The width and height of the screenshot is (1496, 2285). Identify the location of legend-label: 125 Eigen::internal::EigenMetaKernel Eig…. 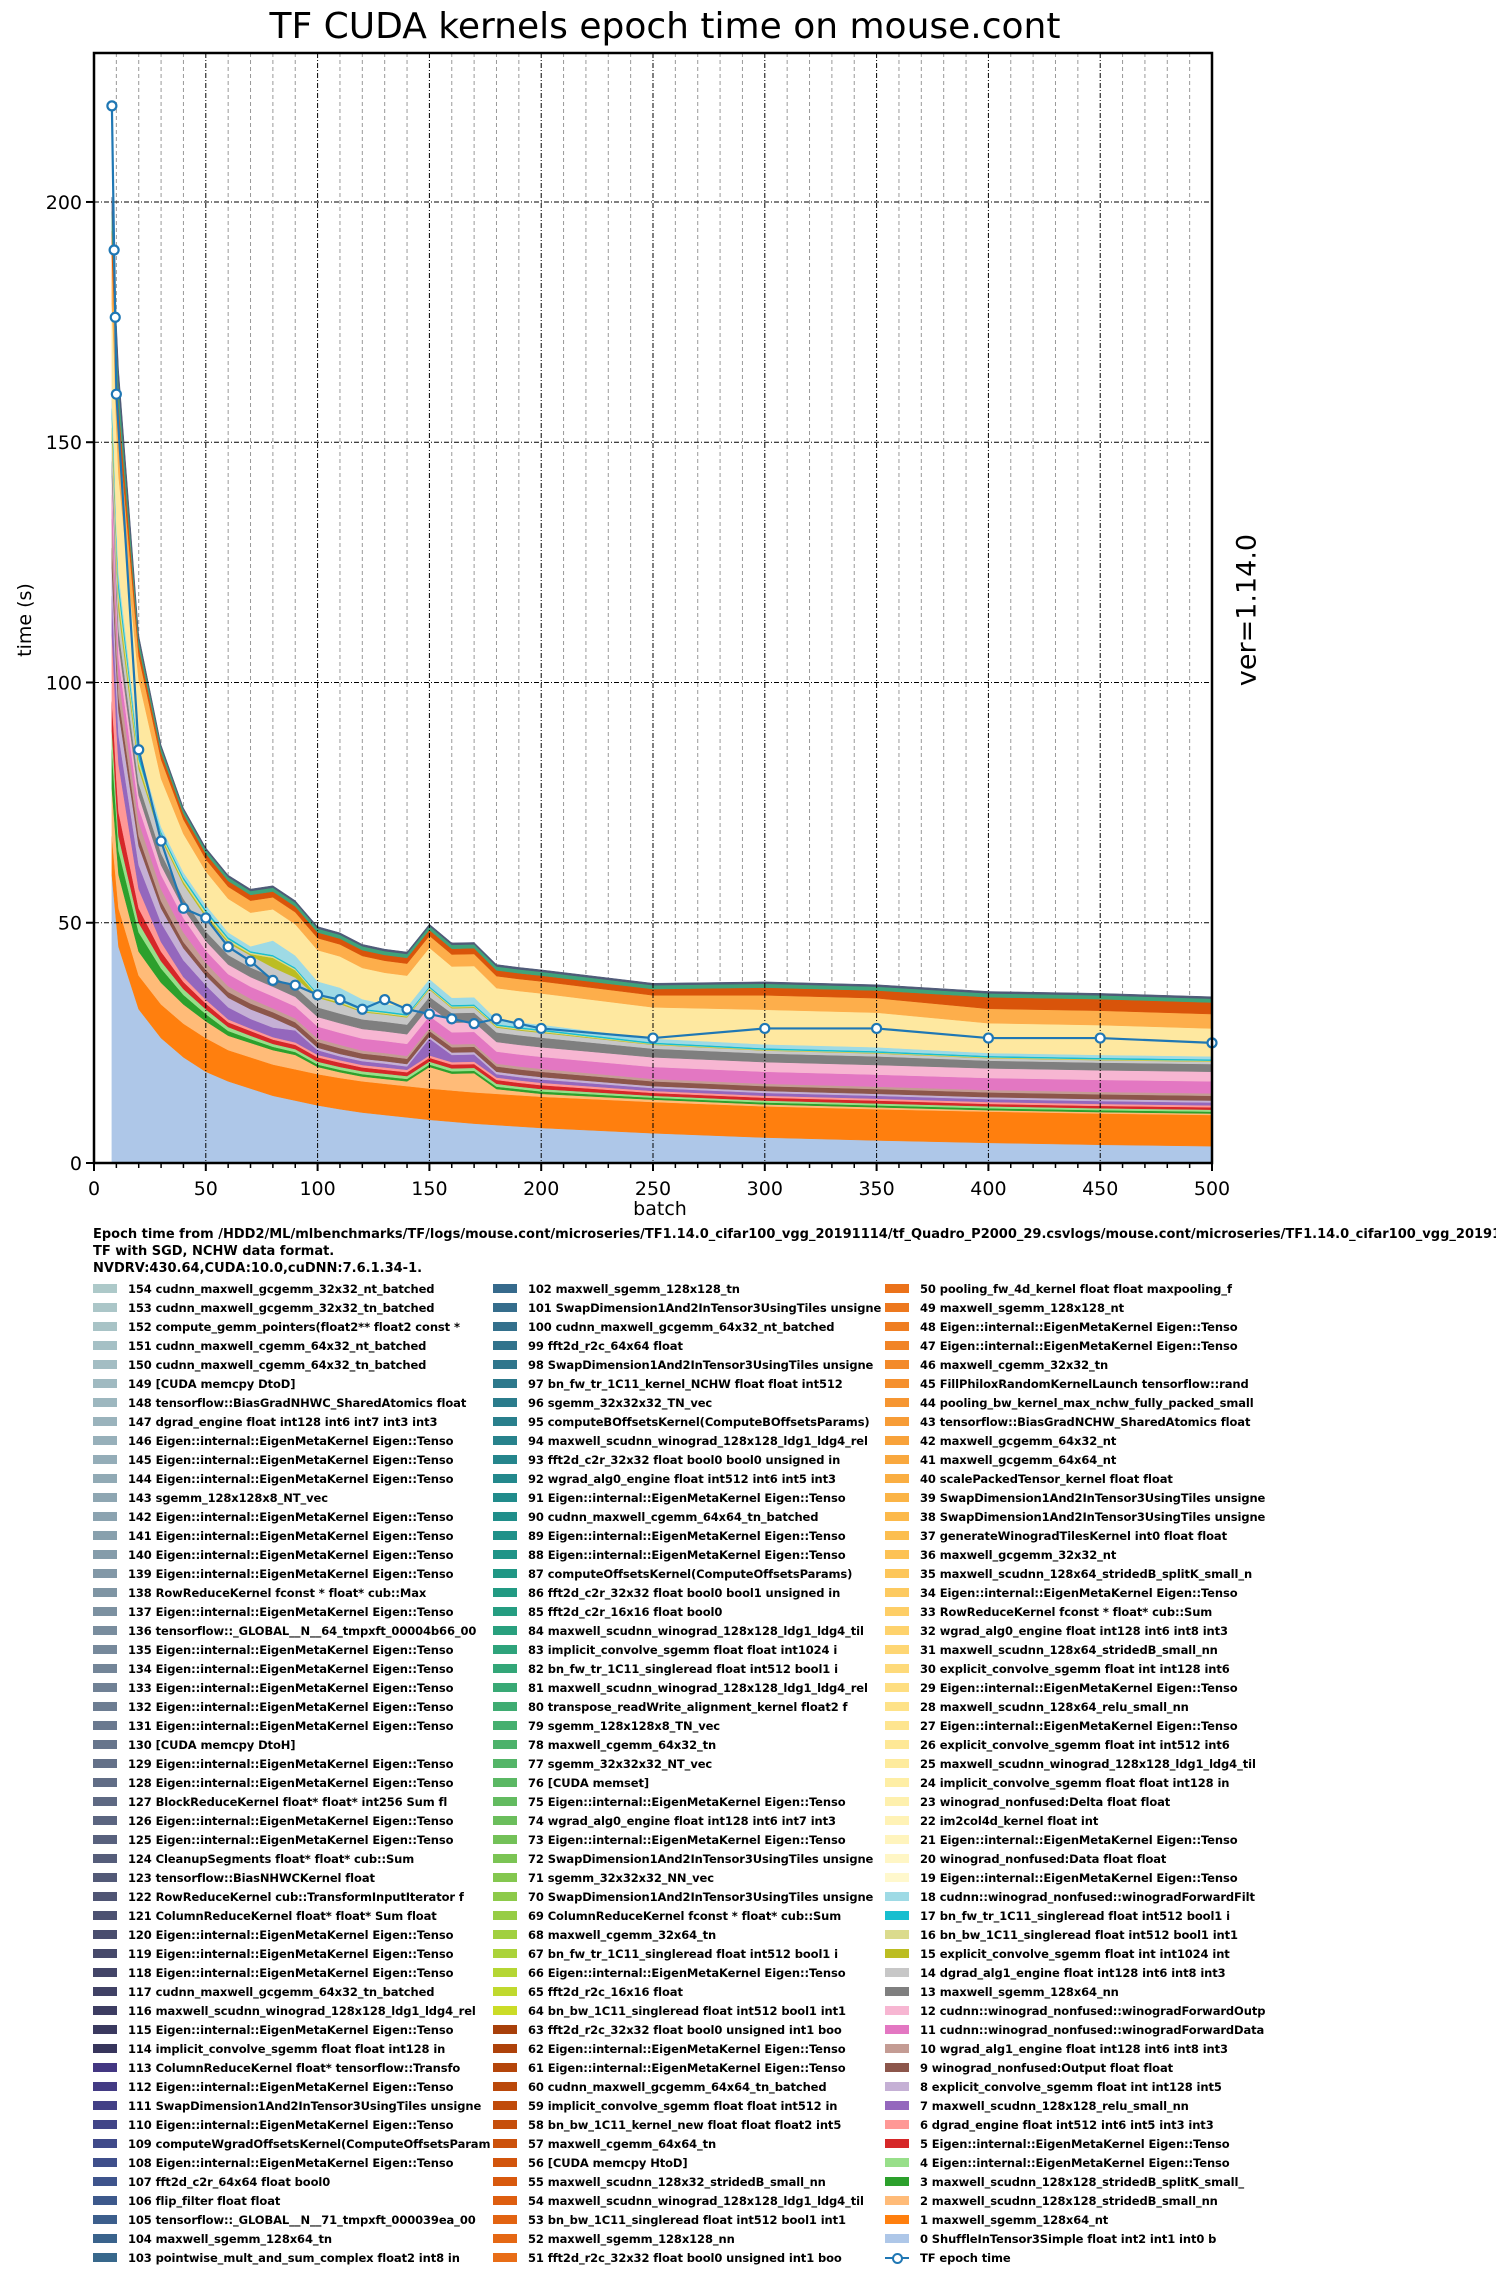
(291, 1839).